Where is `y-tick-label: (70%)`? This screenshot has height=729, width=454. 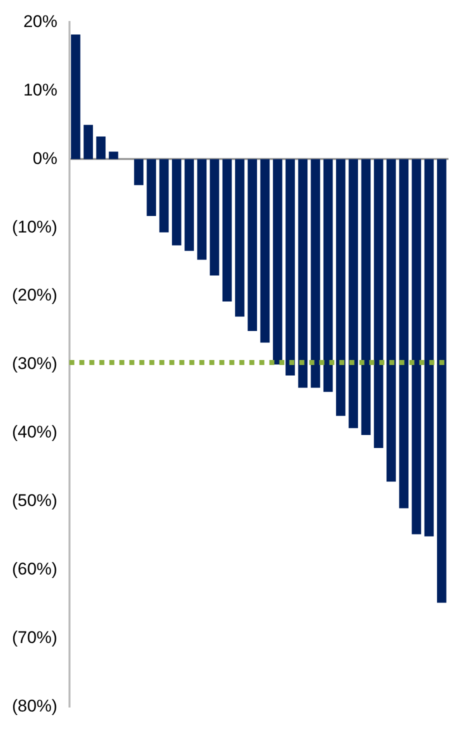
y-tick-label: (70%) is located at coordinates (35, 638).